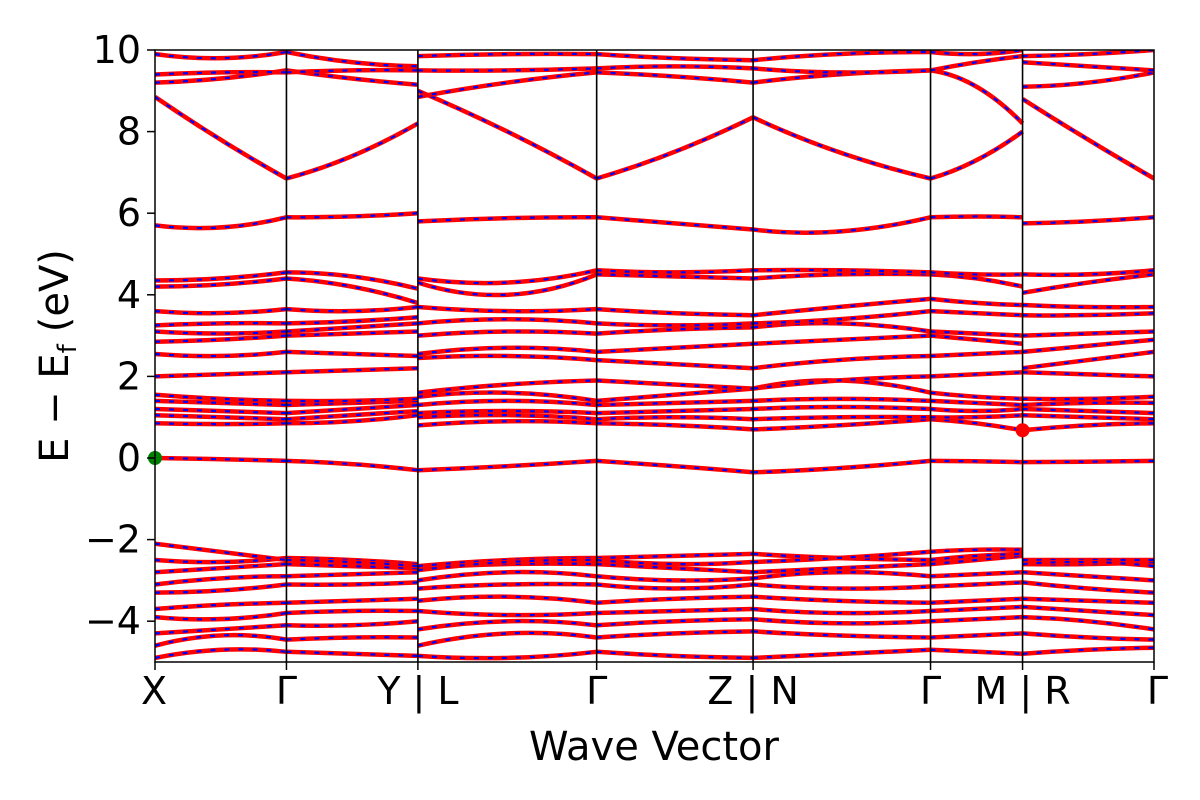 The height and width of the screenshot is (800, 1200). Describe the element at coordinates (129, 458) in the screenshot. I see `y-tick-label: 0` at that location.